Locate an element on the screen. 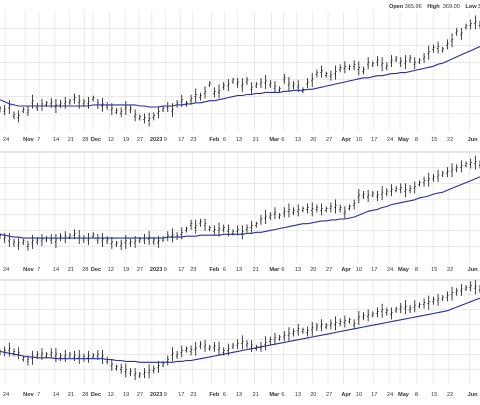 The width and height of the screenshot is (480, 405). header-value-high: 369.00 is located at coordinates (451, 7).